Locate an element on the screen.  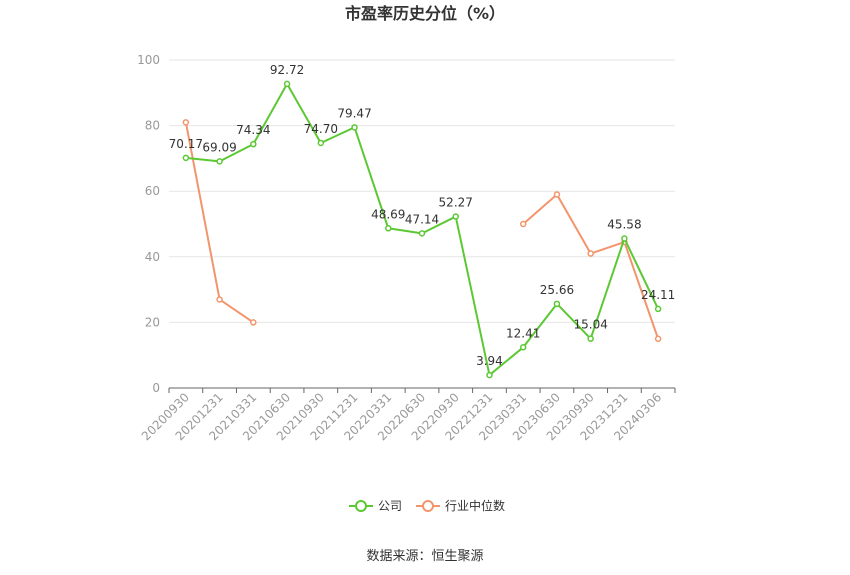
data-label: 69.09 is located at coordinates (219, 147).